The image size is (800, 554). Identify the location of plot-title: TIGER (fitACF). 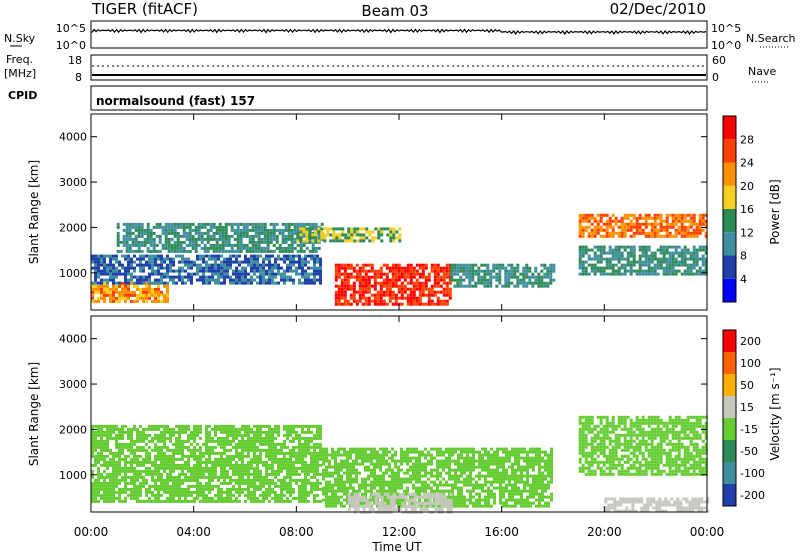
(144, 9).